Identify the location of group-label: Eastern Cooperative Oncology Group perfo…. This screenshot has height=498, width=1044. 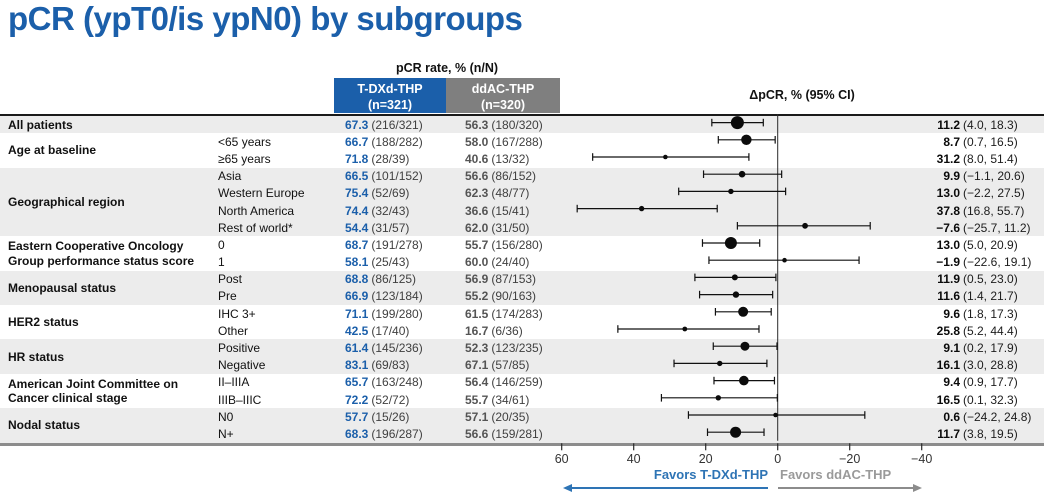
(101, 253).